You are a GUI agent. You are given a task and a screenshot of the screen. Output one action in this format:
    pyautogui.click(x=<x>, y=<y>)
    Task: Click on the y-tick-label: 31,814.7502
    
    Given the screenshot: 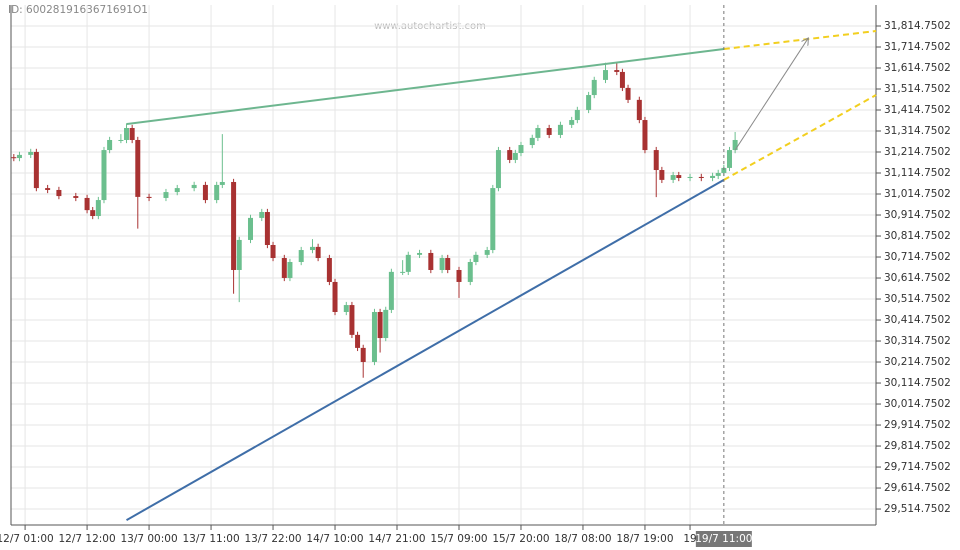 What is the action you would take?
    pyautogui.click(x=917, y=26)
    